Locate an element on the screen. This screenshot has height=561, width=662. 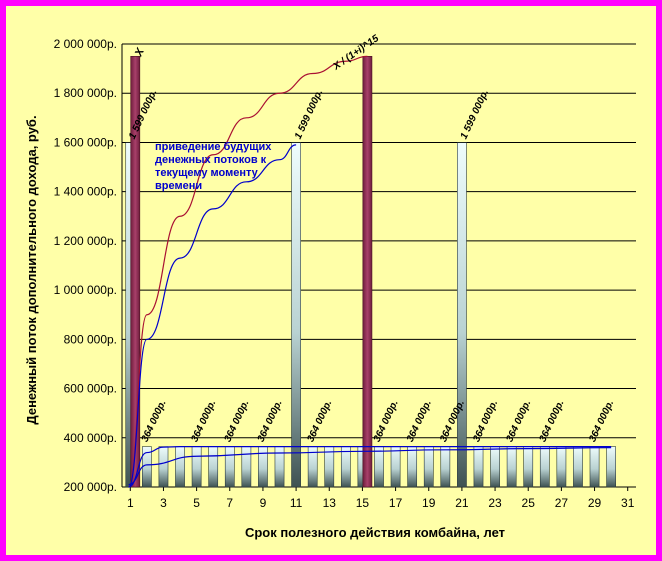
x-tick-label: 27 is located at coordinates (562, 503).